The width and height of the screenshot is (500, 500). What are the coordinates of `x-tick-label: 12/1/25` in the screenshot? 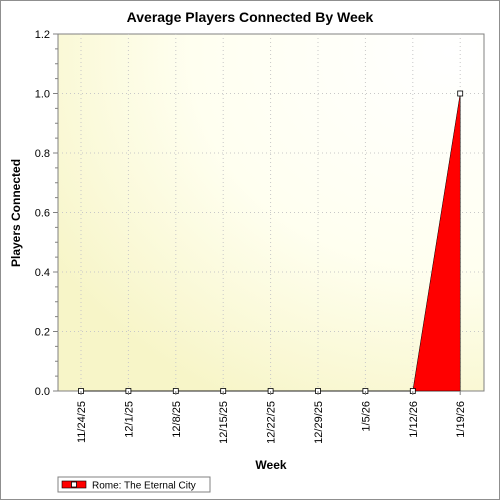 It's located at (129, 419).